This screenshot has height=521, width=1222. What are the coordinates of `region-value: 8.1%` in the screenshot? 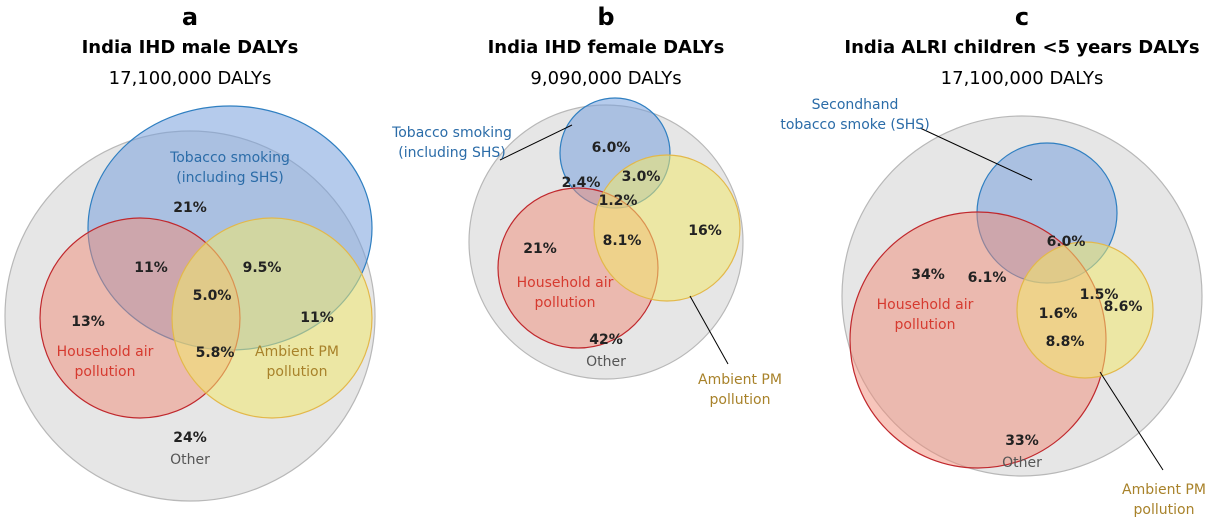 It's located at (622, 241).